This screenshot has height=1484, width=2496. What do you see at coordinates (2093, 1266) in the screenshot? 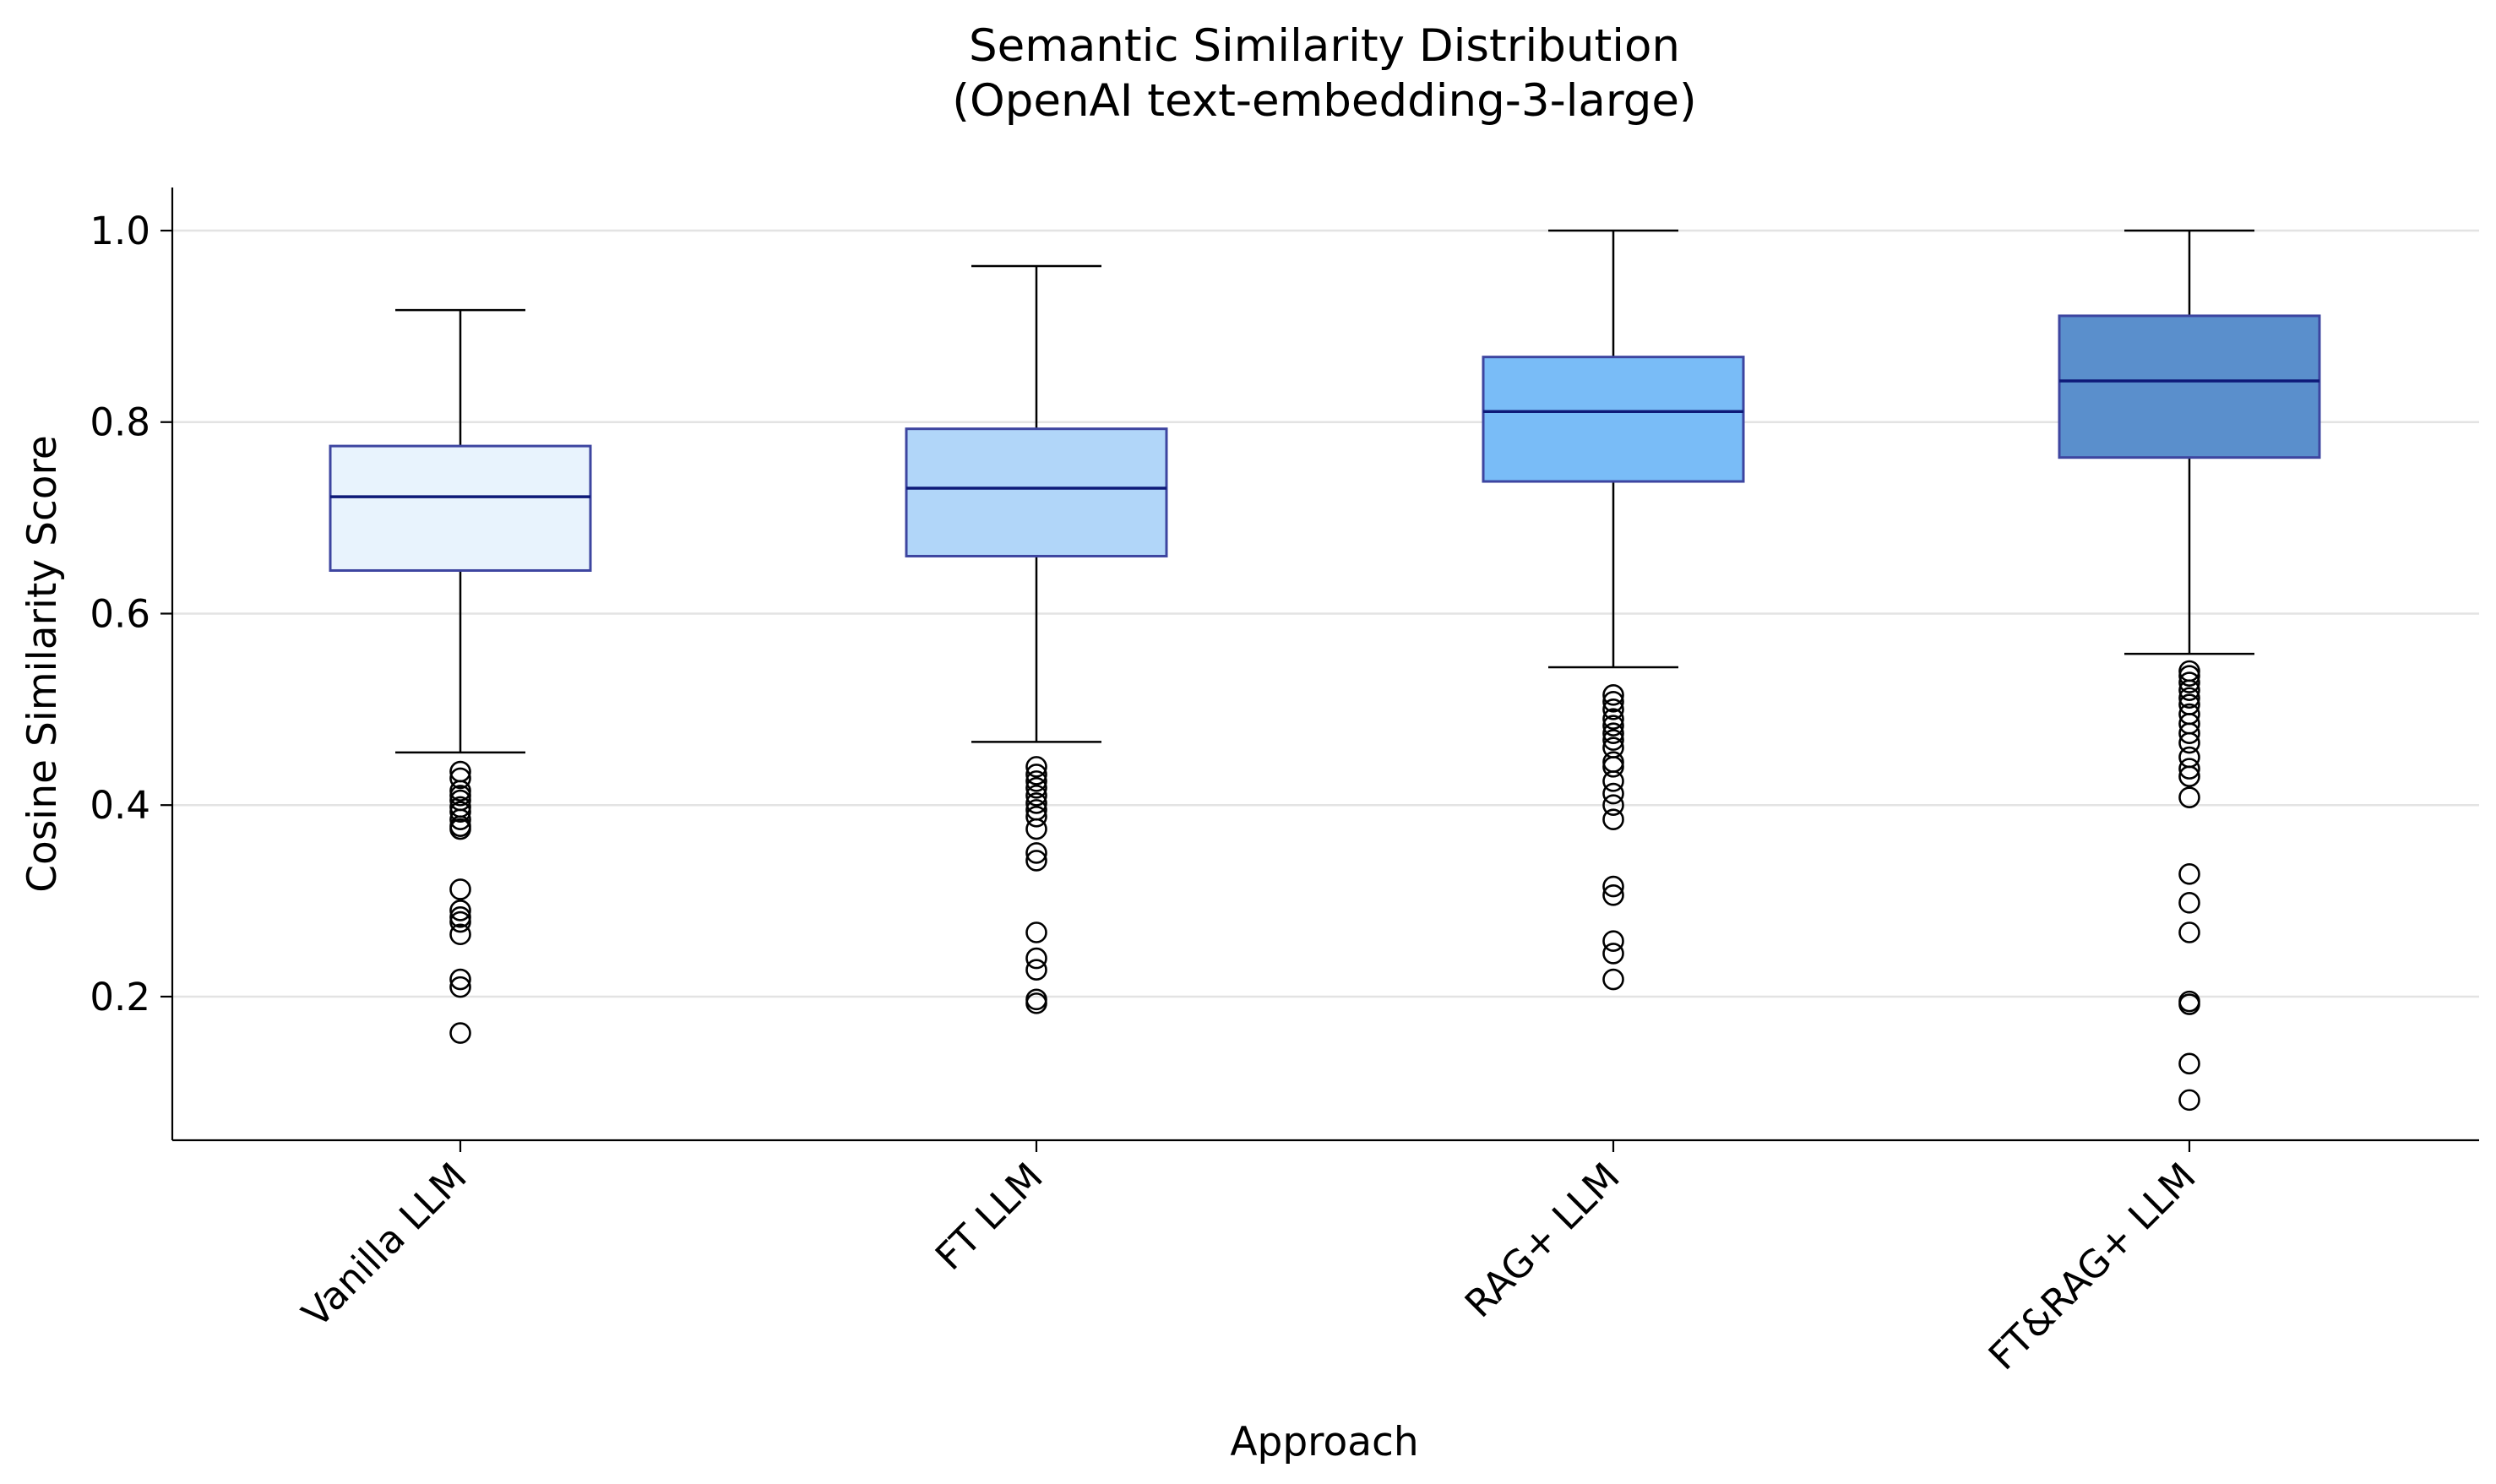
I see `x-tick-label: FT&RAG+ LLM` at bounding box center [2093, 1266].